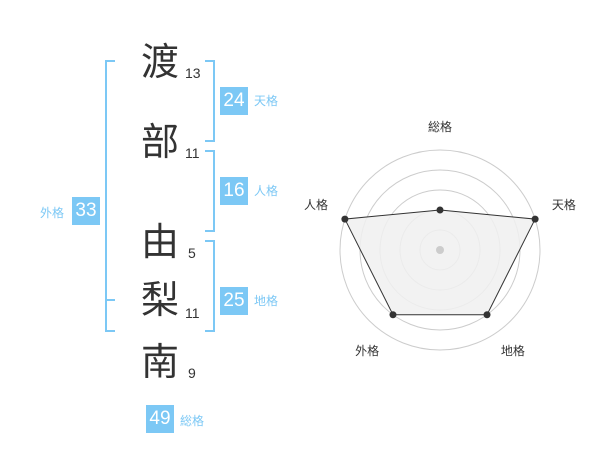 The width and height of the screenshot is (600, 470). I want to click on jinkaku-bracket, so click(210, 191).